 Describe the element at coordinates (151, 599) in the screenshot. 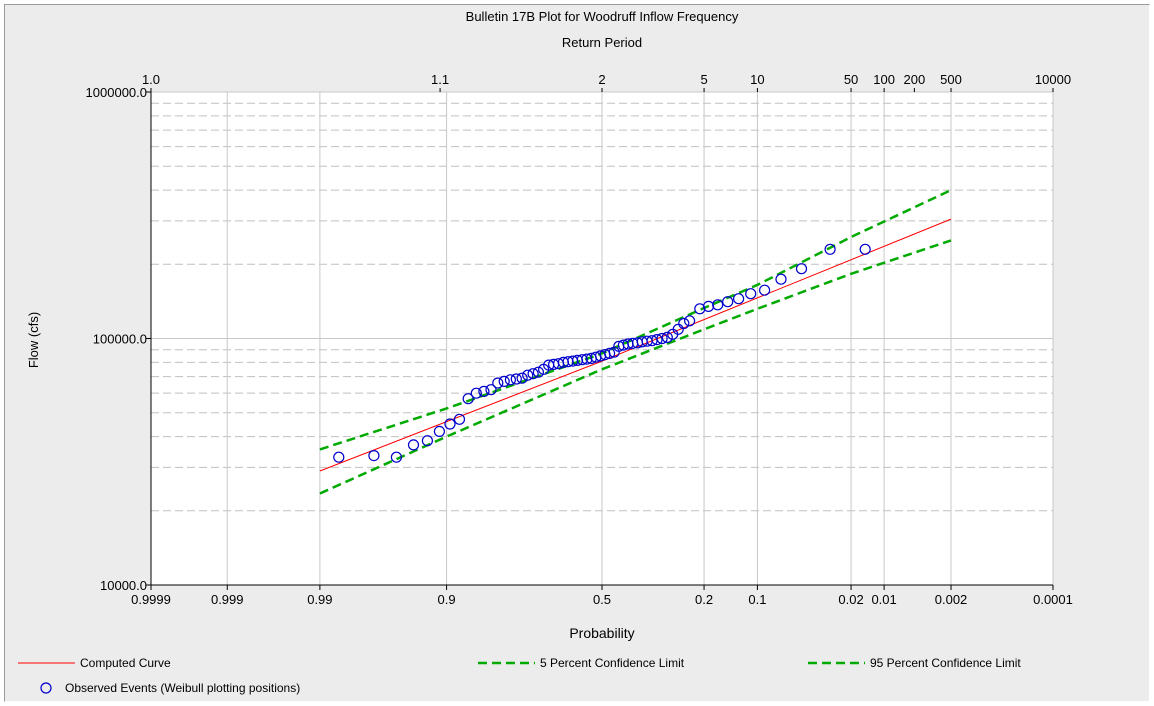

I see `x-tick-label: 0.9999` at that location.